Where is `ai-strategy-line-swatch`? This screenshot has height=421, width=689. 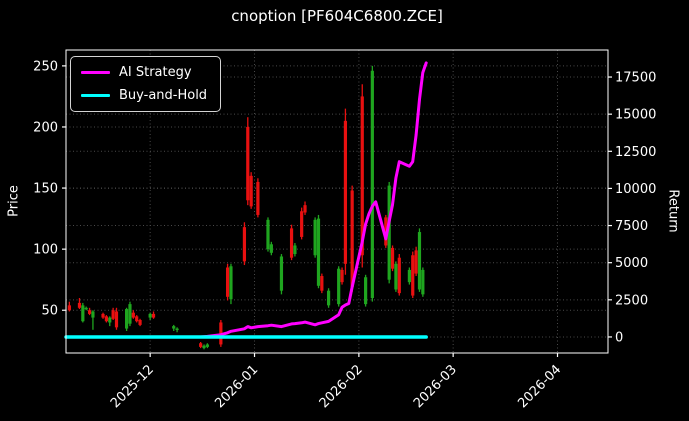 ai-strategy-line-swatch is located at coordinates (95, 72).